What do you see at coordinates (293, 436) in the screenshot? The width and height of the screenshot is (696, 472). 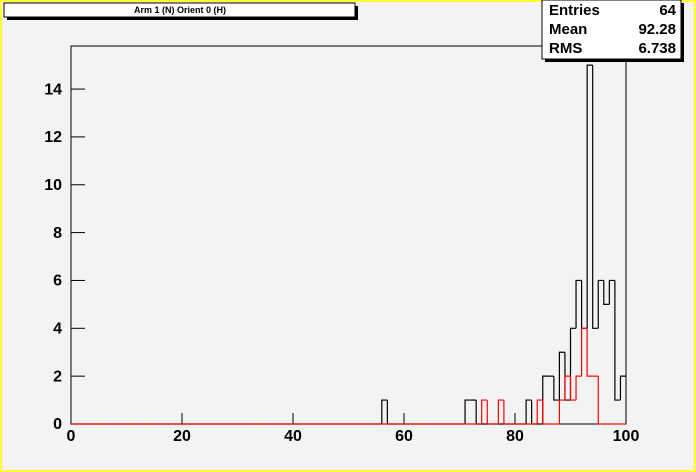 I see `x-tick-label: 40` at bounding box center [293, 436].